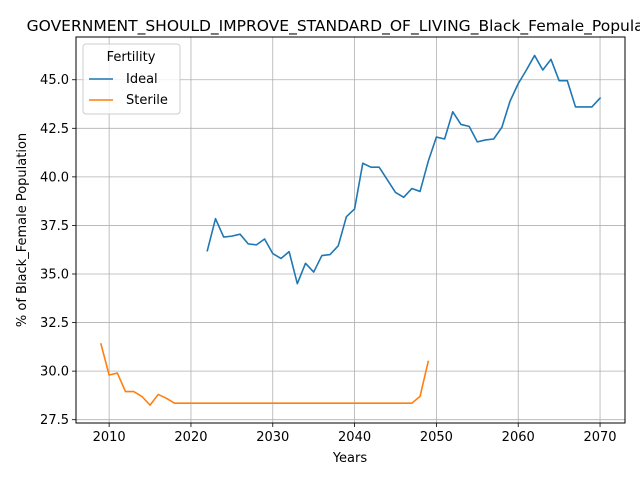 The image size is (640, 480). What do you see at coordinates (54, 226) in the screenshot?
I see `y-tick-label: 37.5` at bounding box center [54, 226].